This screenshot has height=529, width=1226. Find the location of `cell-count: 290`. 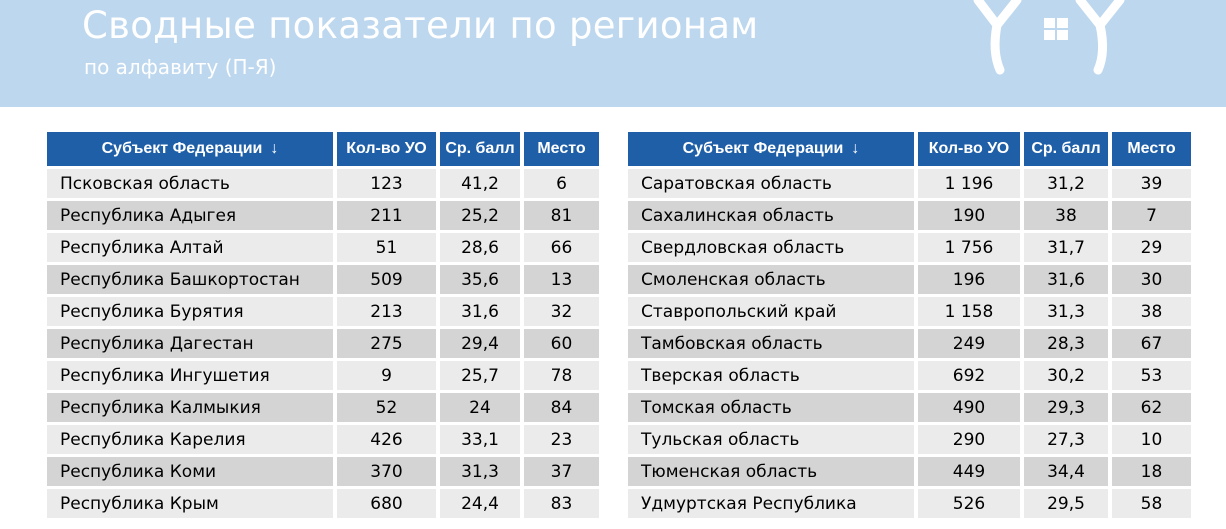

cell-count: 290 is located at coordinates (971, 441).